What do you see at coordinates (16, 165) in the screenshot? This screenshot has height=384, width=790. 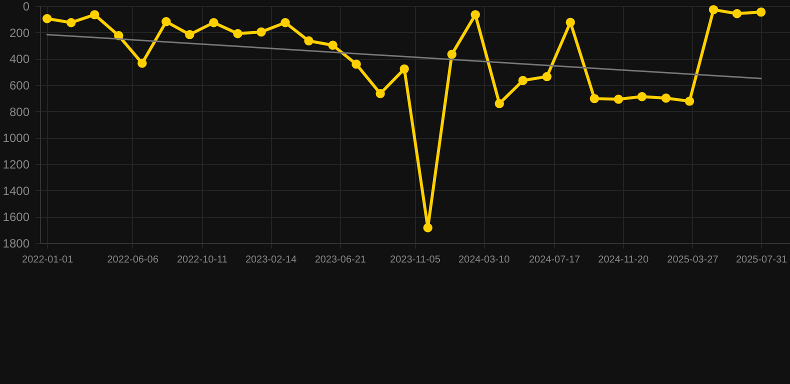 I see `y-tick-label: 1200` at bounding box center [16, 165].